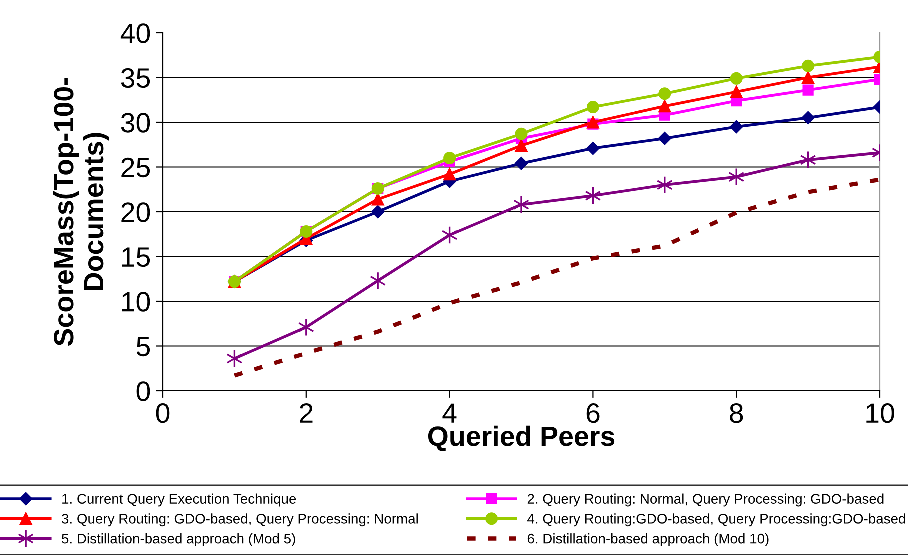  I want to click on x-tick-label: 4, so click(449, 413).